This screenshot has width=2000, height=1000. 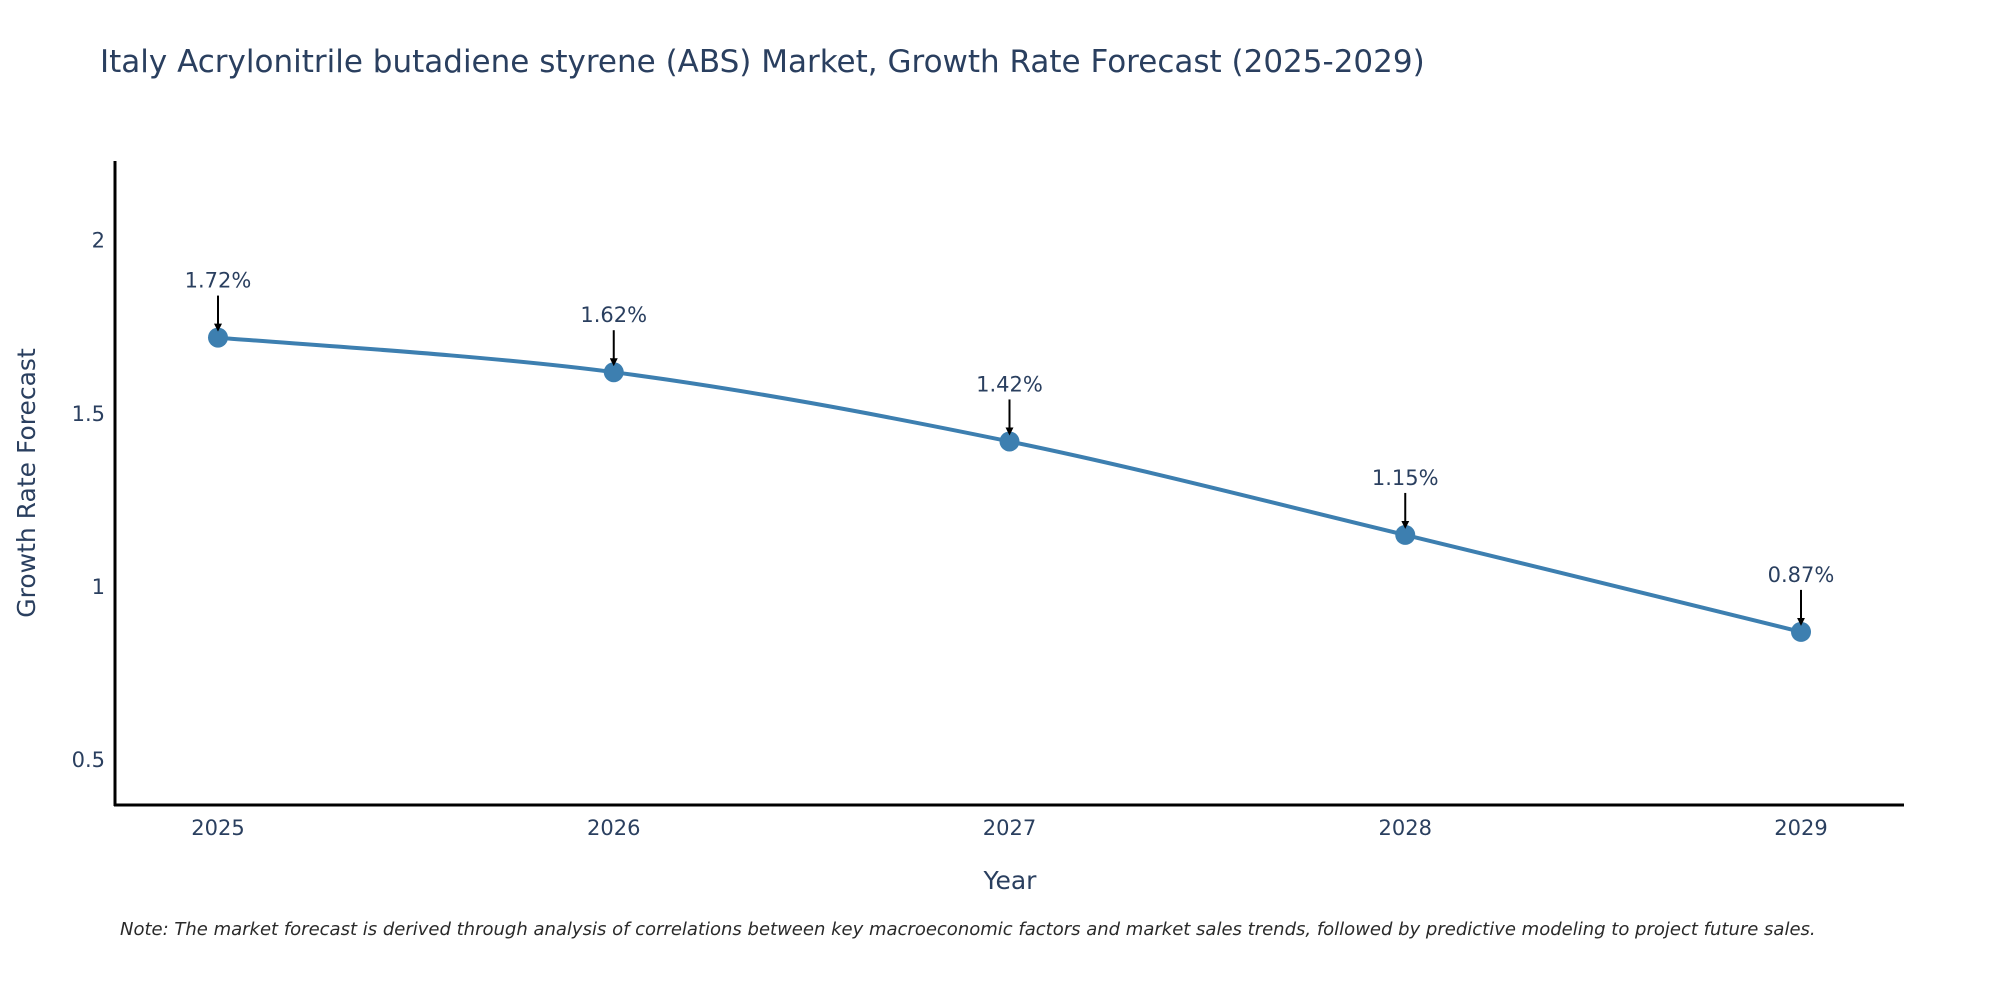 I want to click on x-ticks: 2025 2026 2027 2028 2029, so click(x=1009, y=828).